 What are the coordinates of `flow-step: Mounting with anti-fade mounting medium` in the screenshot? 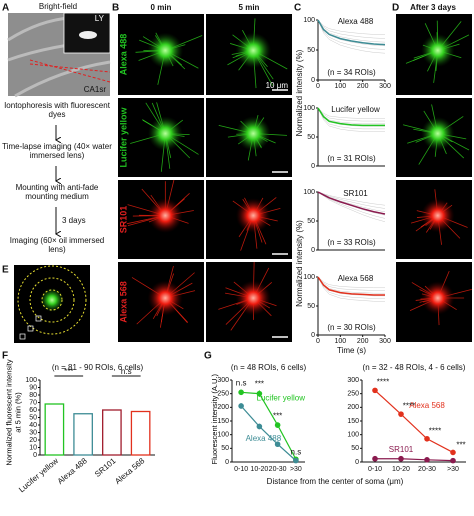 It's located at (57, 192).